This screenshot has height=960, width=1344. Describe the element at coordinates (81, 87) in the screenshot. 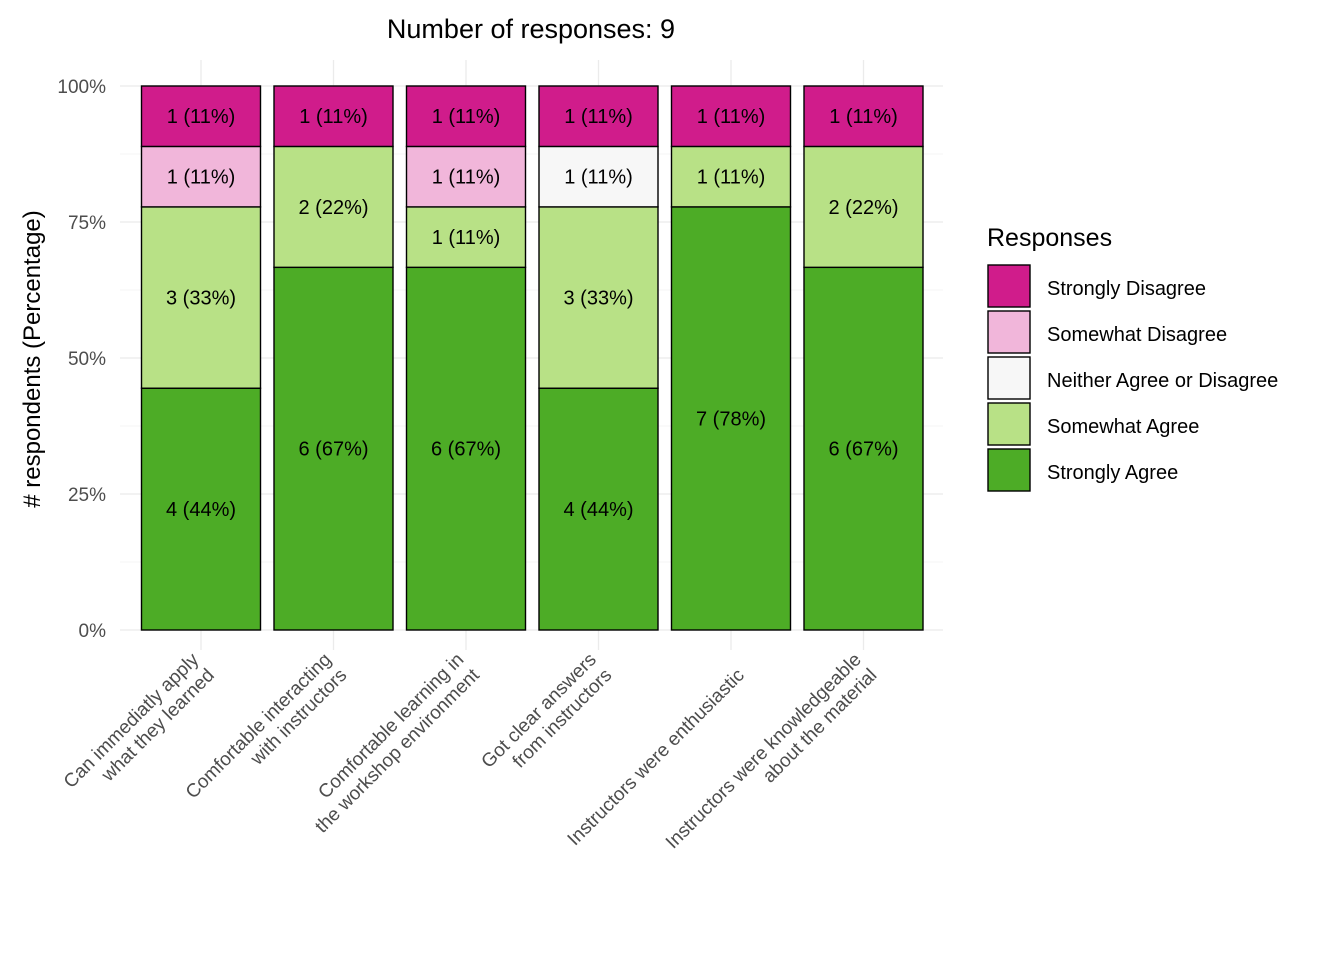

I see `y-tick-label: 100%` at that location.